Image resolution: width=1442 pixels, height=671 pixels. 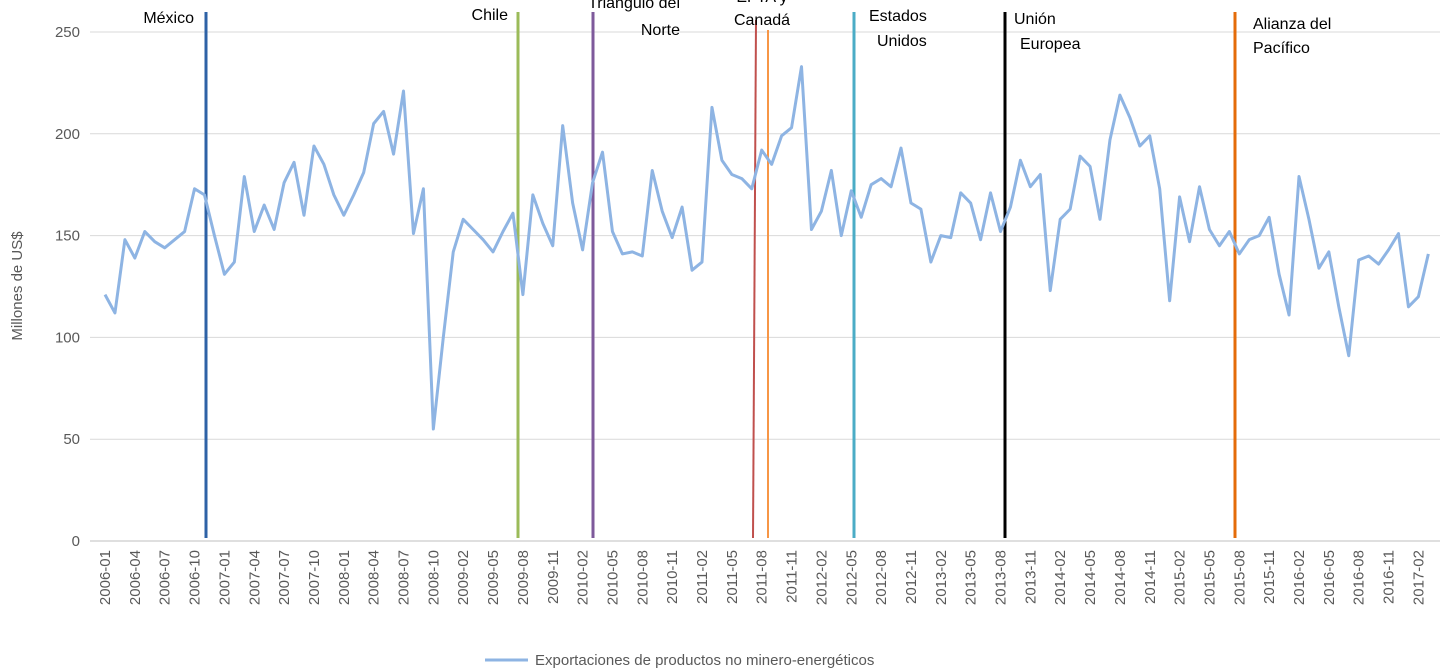 What do you see at coordinates (881, 577) in the screenshot?
I see `x-tick-label: 2012-08` at bounding box center [881, 577].